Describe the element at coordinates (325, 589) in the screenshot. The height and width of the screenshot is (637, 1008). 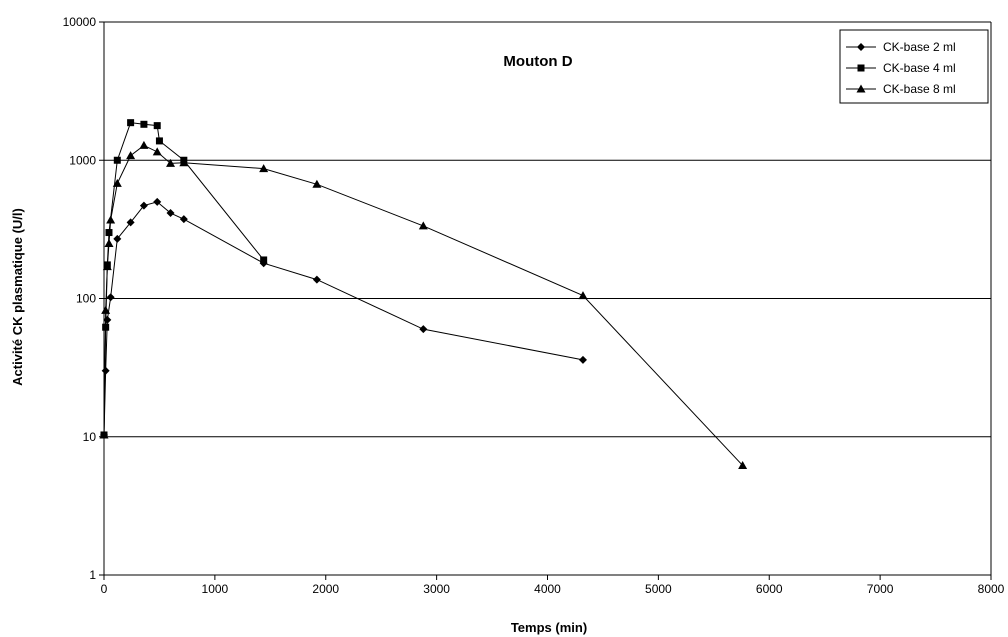
I see `x-tick-label: 2000` at that location.